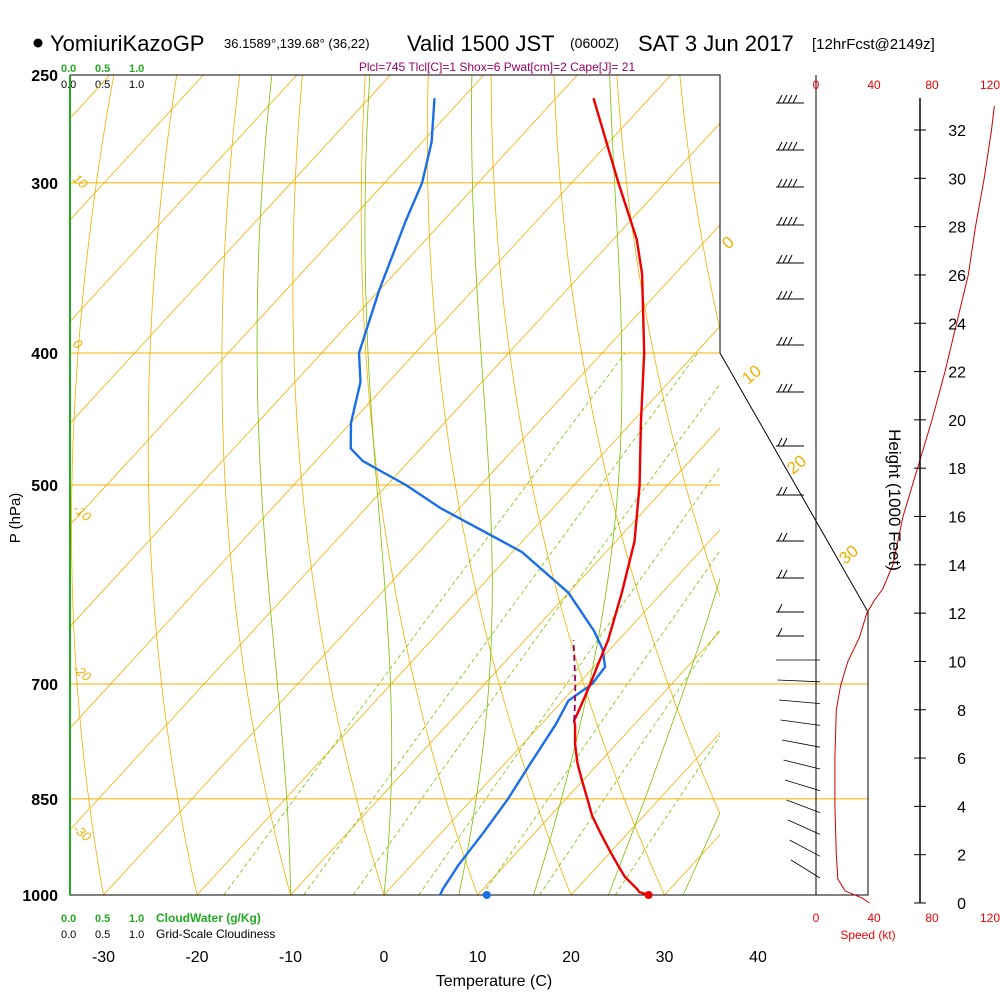  I want to click on speed-tick-bottom: 120, so click(990, 918).